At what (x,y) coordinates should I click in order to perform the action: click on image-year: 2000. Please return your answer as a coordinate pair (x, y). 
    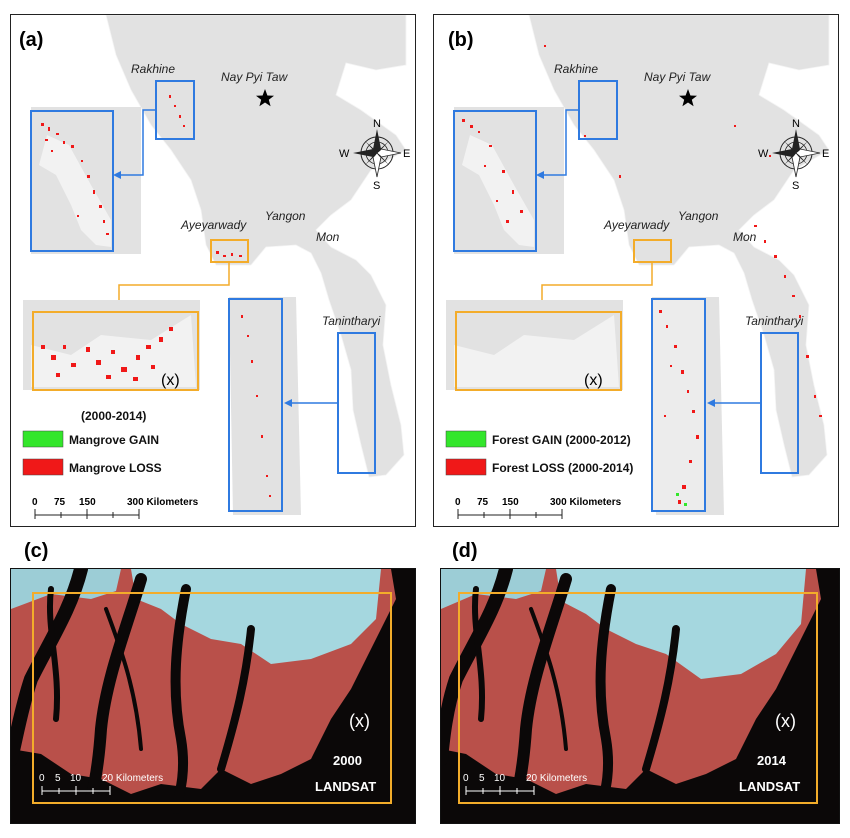
    Looking at the image, I should click on (347, 760).